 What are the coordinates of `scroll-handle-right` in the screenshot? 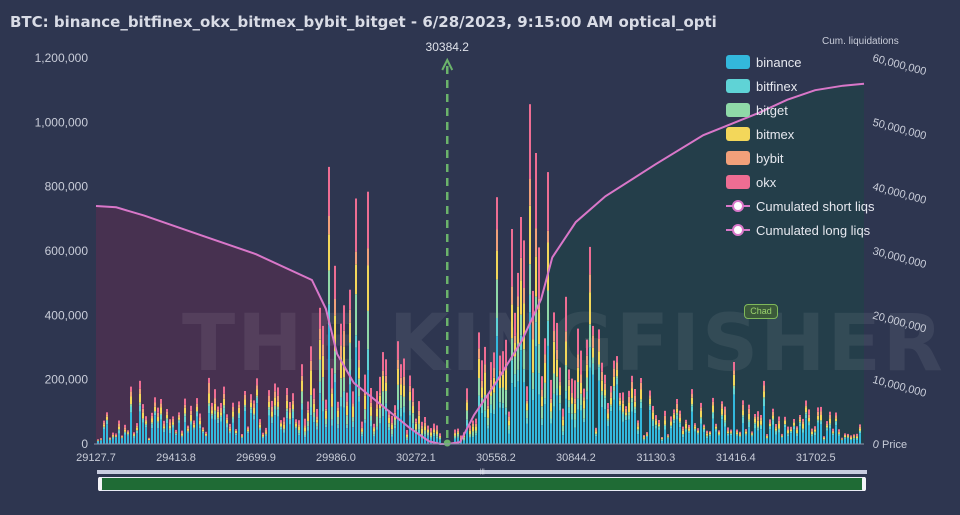 It's located at (864, 484).